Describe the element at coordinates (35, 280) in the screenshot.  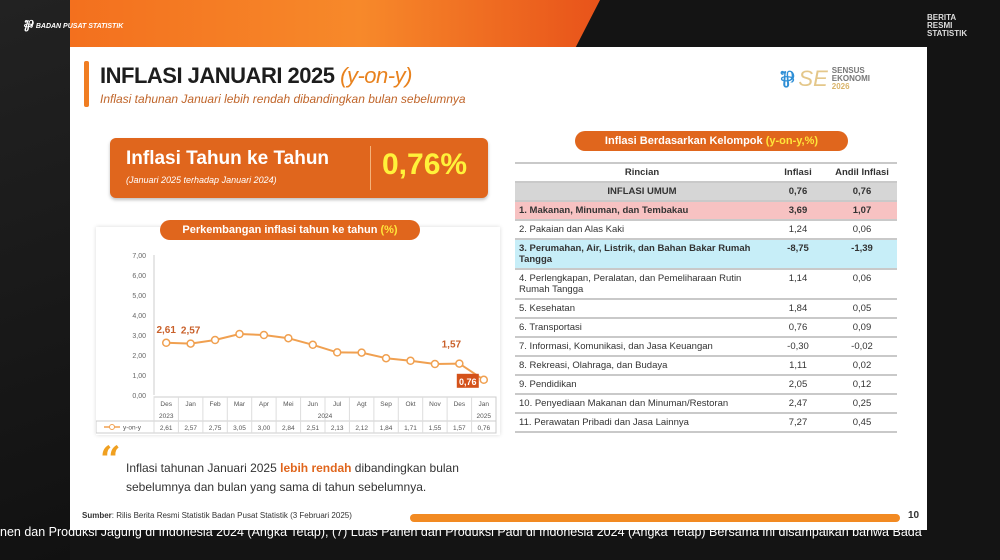
I see `dark-edge` at that location.